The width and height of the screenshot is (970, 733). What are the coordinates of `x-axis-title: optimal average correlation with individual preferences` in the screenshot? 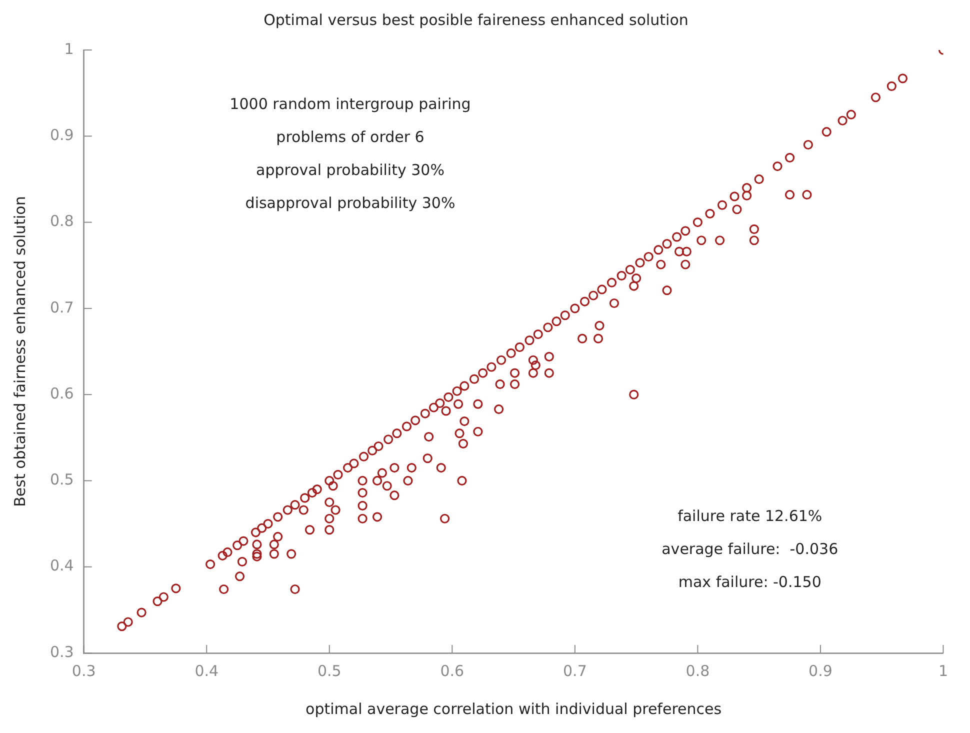 It's located at (514, 709).